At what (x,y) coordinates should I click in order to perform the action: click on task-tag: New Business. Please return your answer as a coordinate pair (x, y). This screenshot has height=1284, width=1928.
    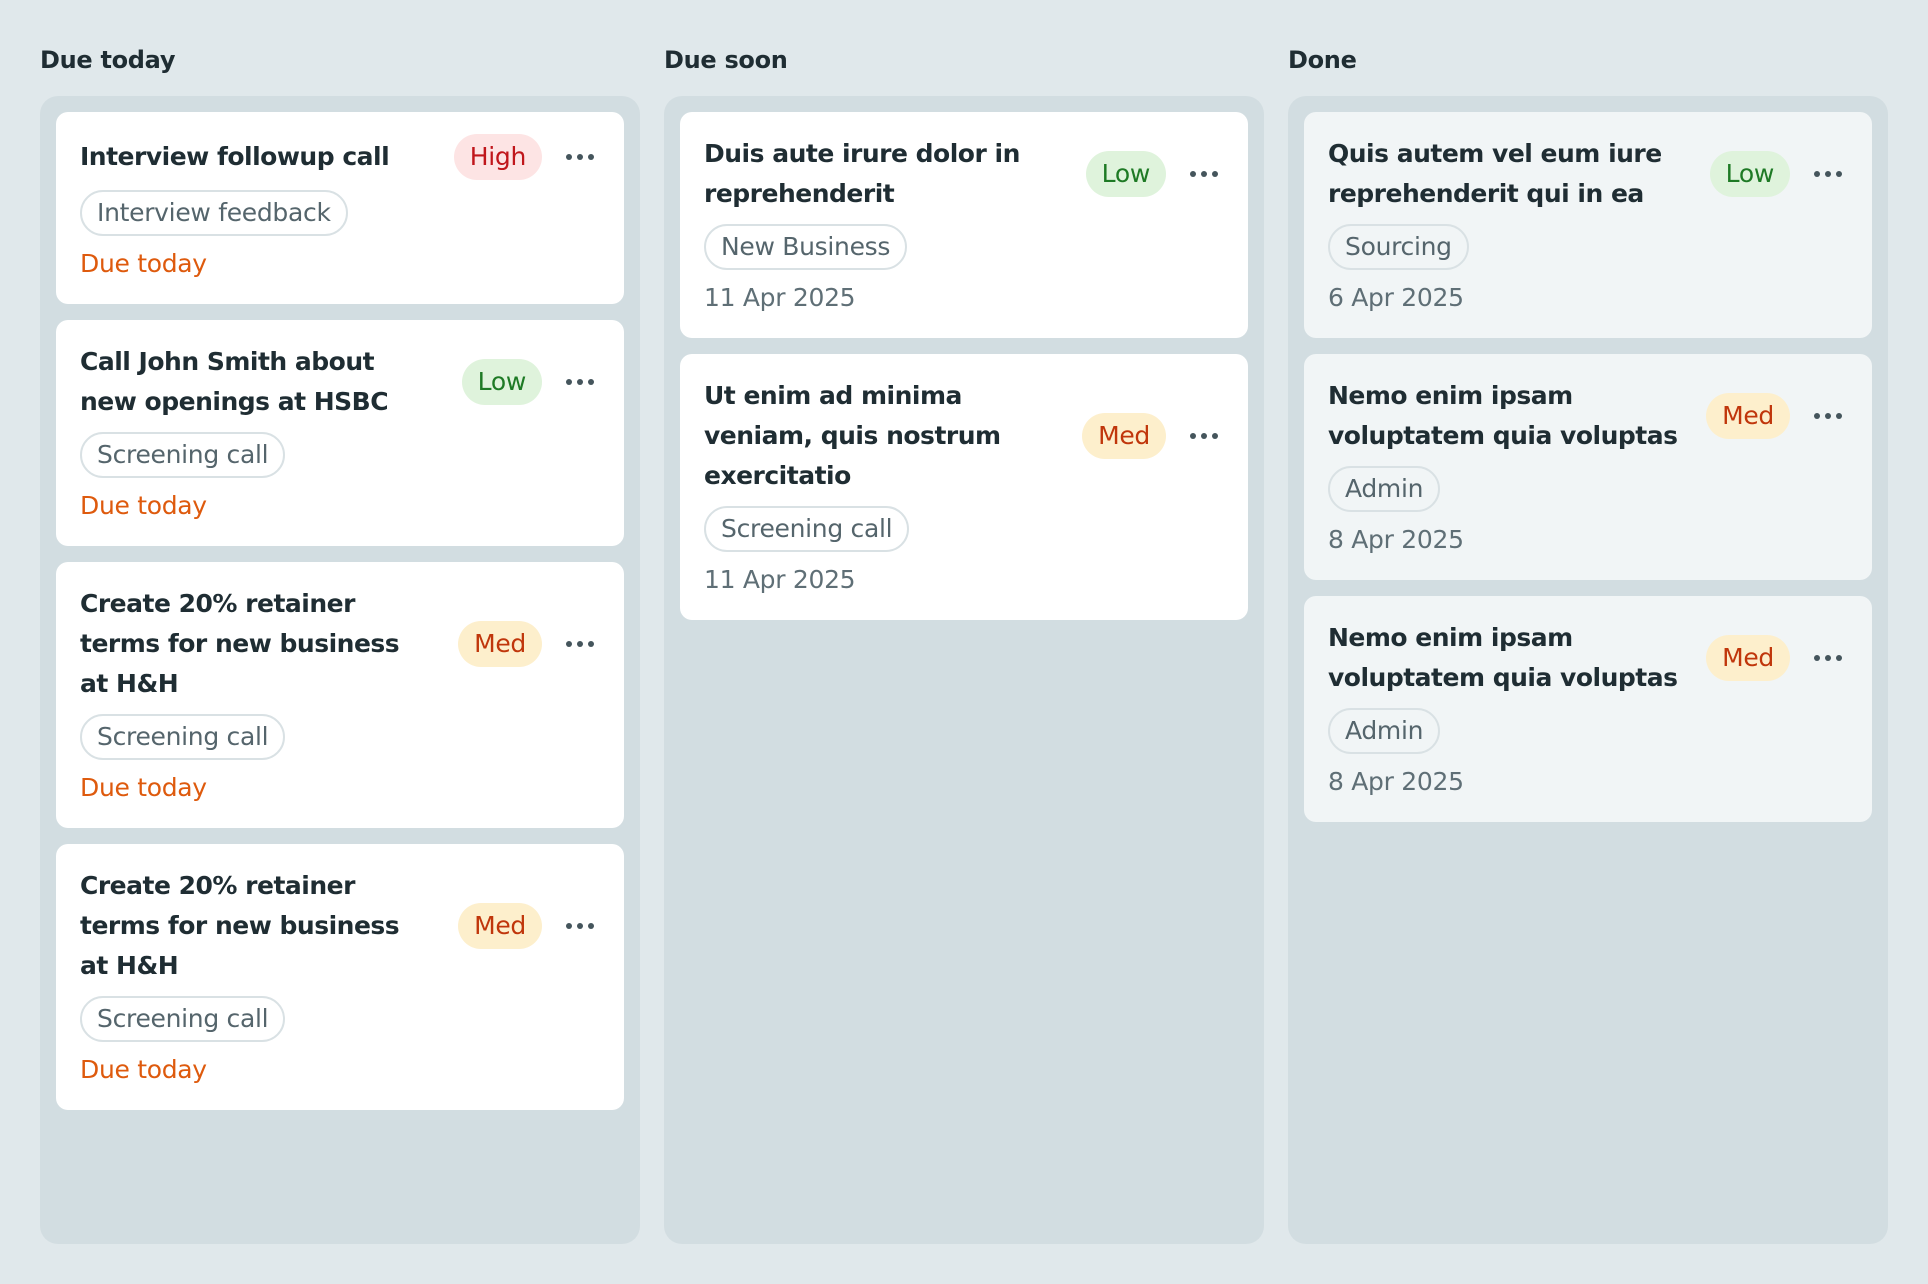
    Looking at the image, I should click on (806, 247).